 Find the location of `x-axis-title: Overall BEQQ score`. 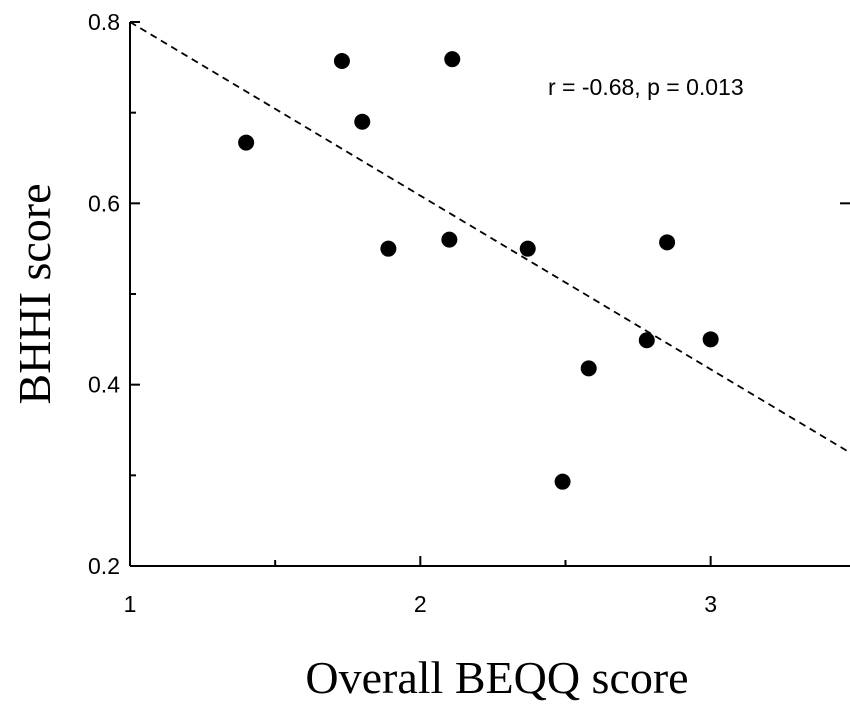

x-axis-title: Overall BEQQ score is located at coordinates (496, 677).